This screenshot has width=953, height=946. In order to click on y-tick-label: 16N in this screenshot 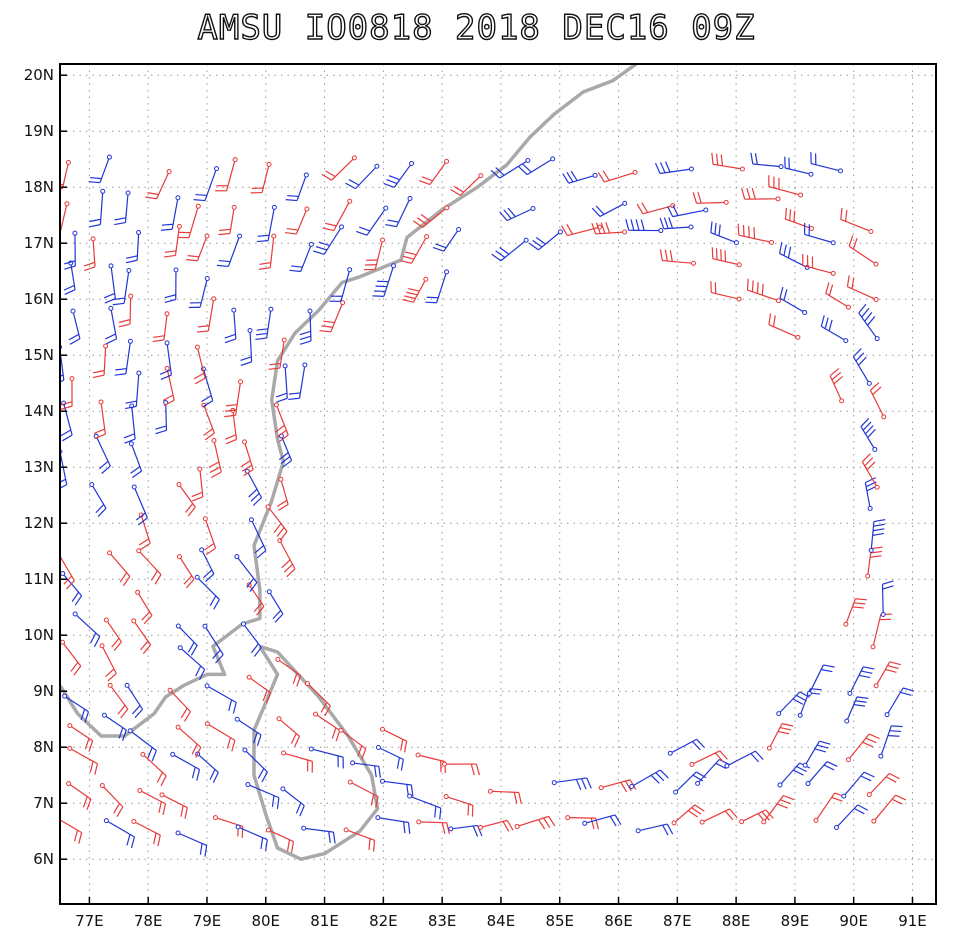, I will do `click(39, 299)`.